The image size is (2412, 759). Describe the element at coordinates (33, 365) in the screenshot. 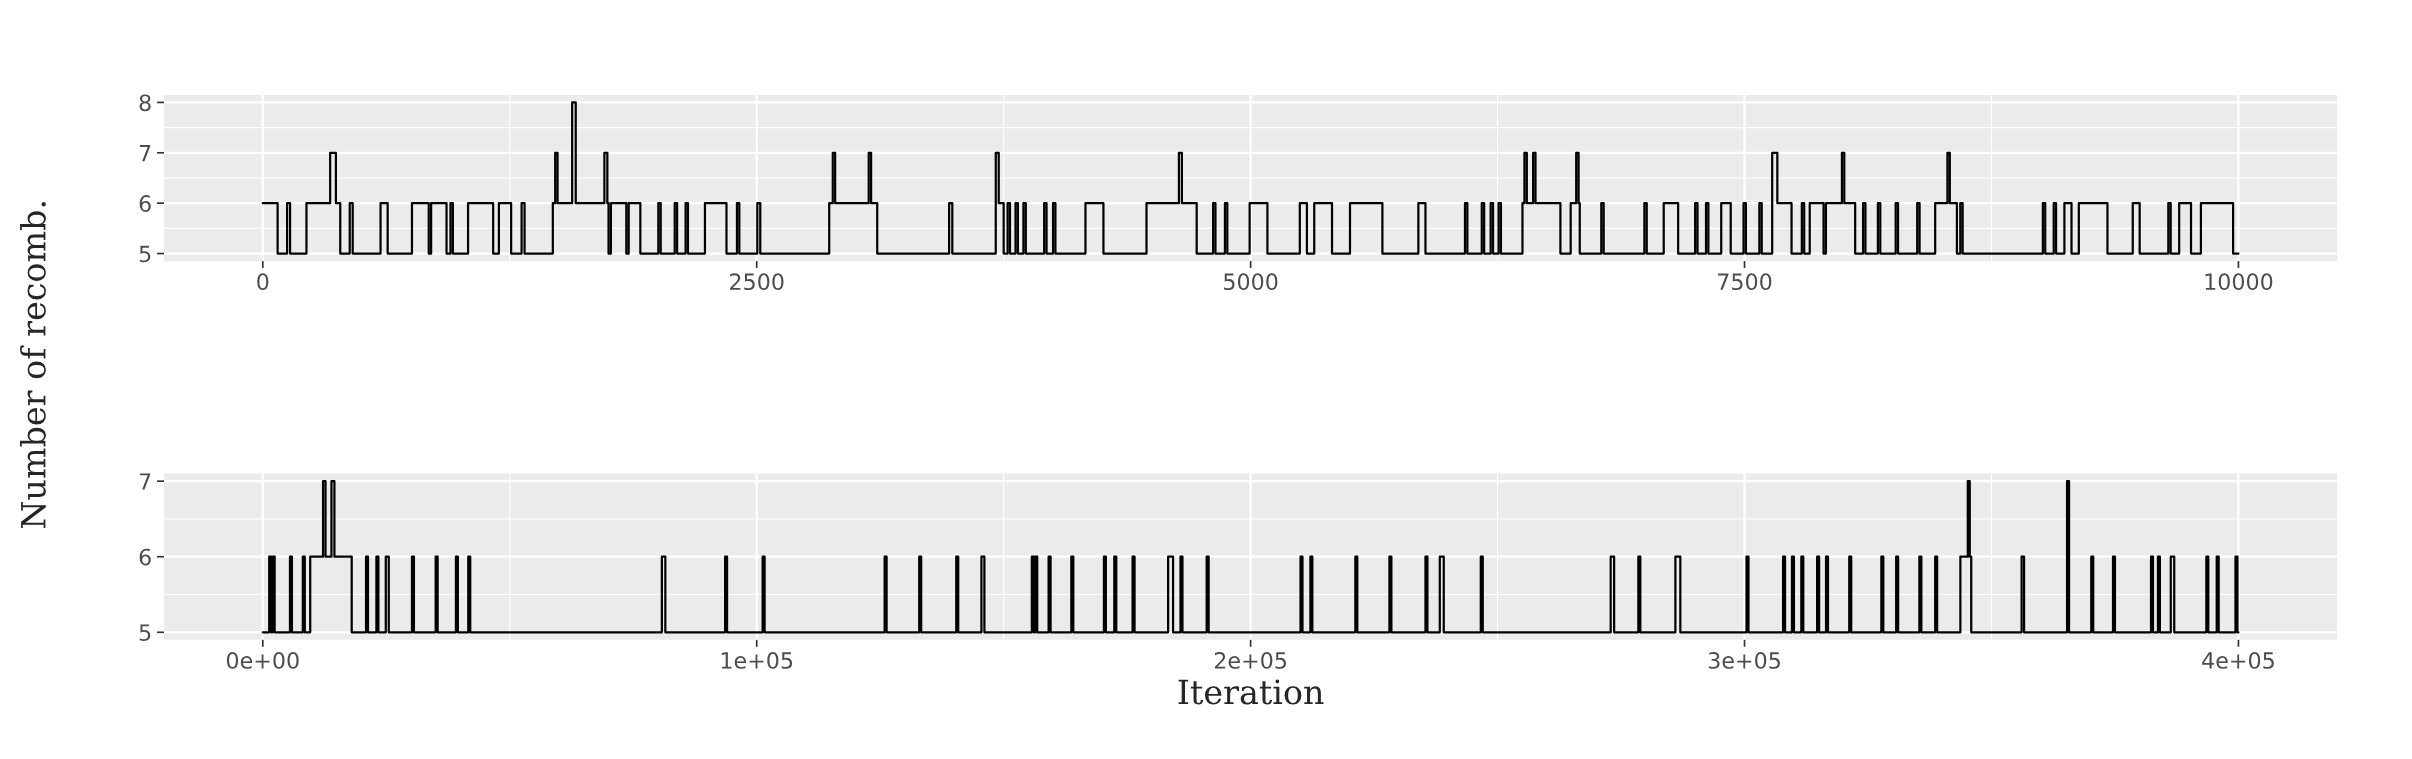

I see `y-axis-title: Number of recomb.` at that location.